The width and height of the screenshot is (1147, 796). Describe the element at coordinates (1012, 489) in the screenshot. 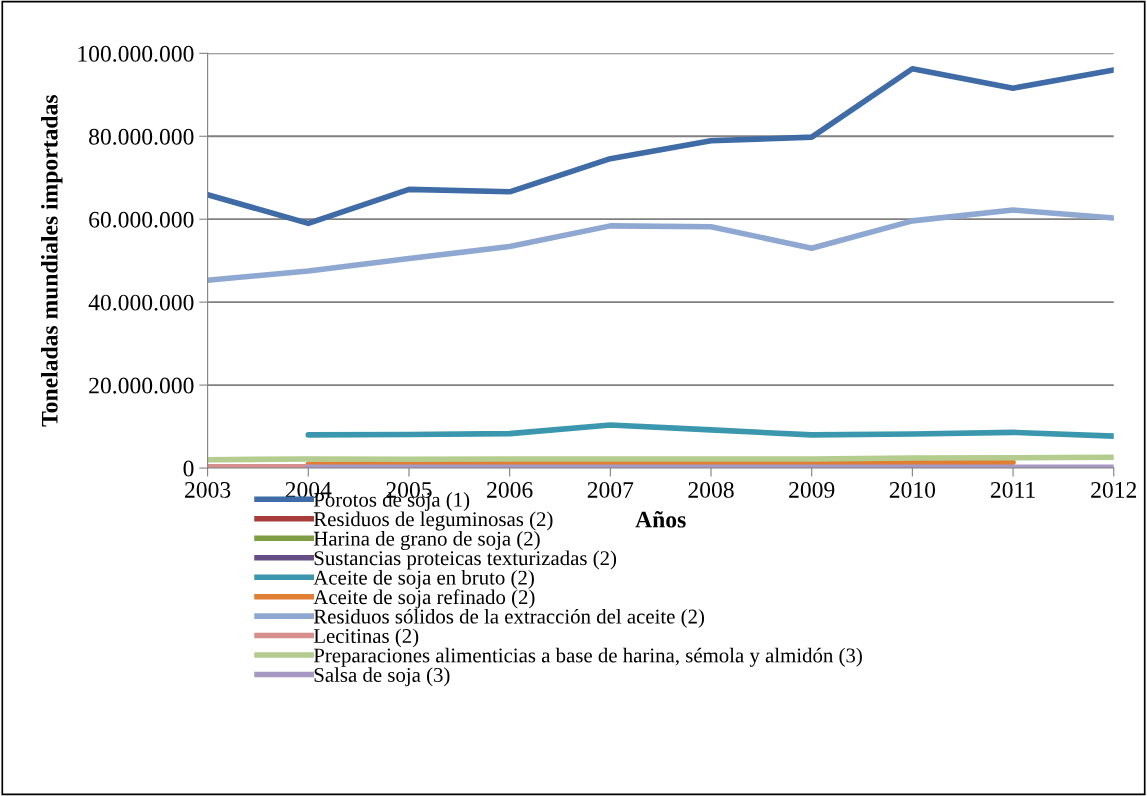

I see `x-tick-label: 2011` at that location.